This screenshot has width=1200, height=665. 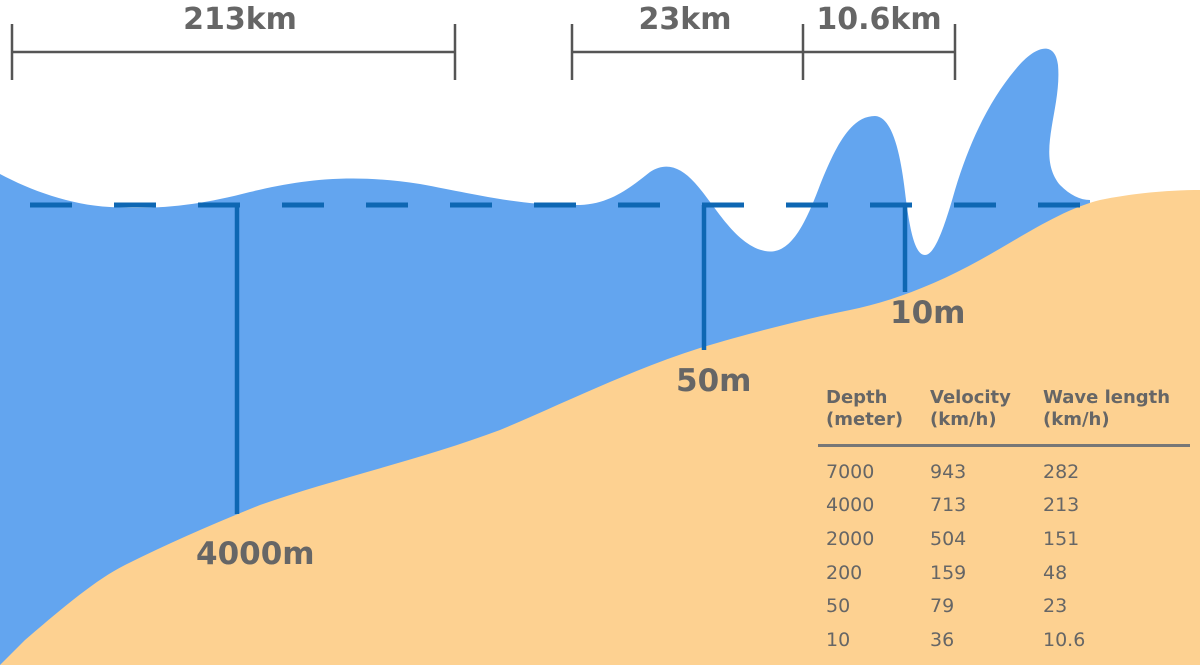 What do you see at coordinates (865, 408) in the screenshot?
I see `header-depth: Depth (meter)` at bounding box center [865, 408].